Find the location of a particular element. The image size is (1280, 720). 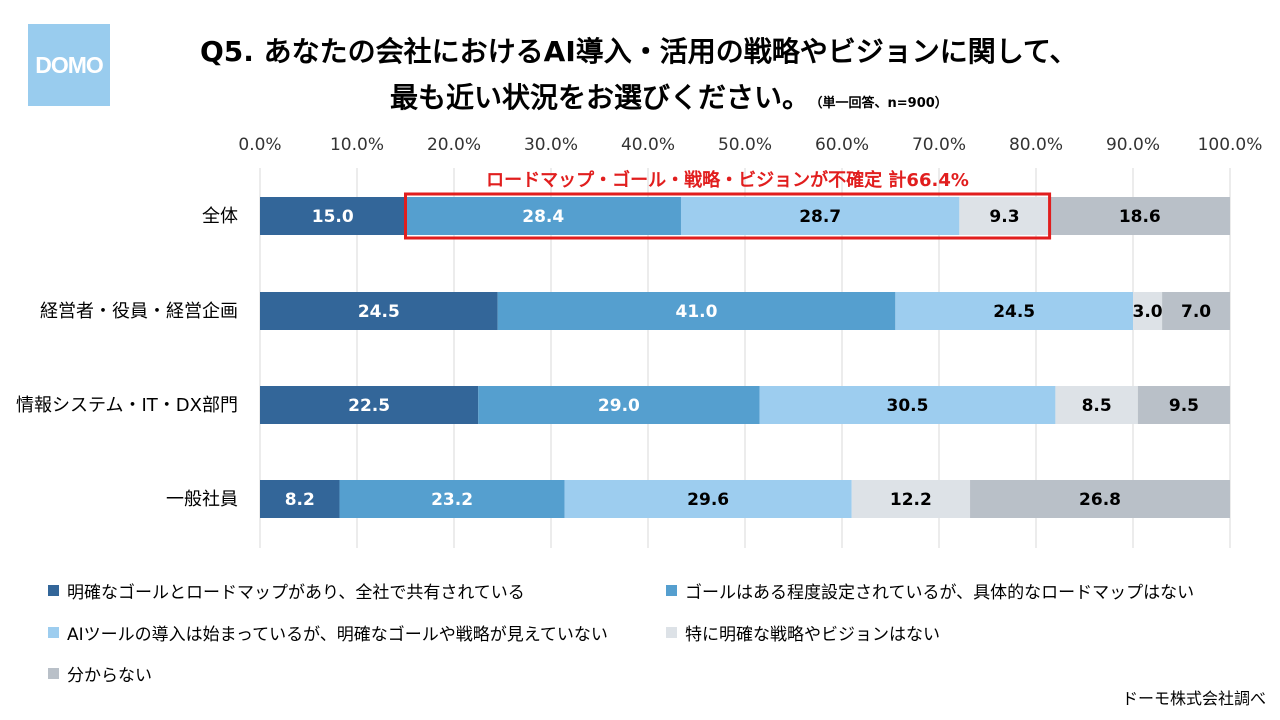

data-label: 7.0 is located at coordinates (1196, 312).